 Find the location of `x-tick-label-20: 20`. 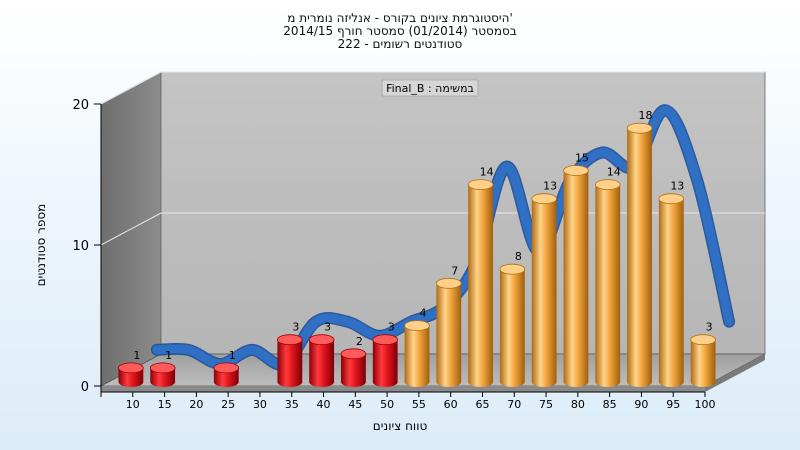

x-tick-label-20: 20 is located at coordinates (196, 404).